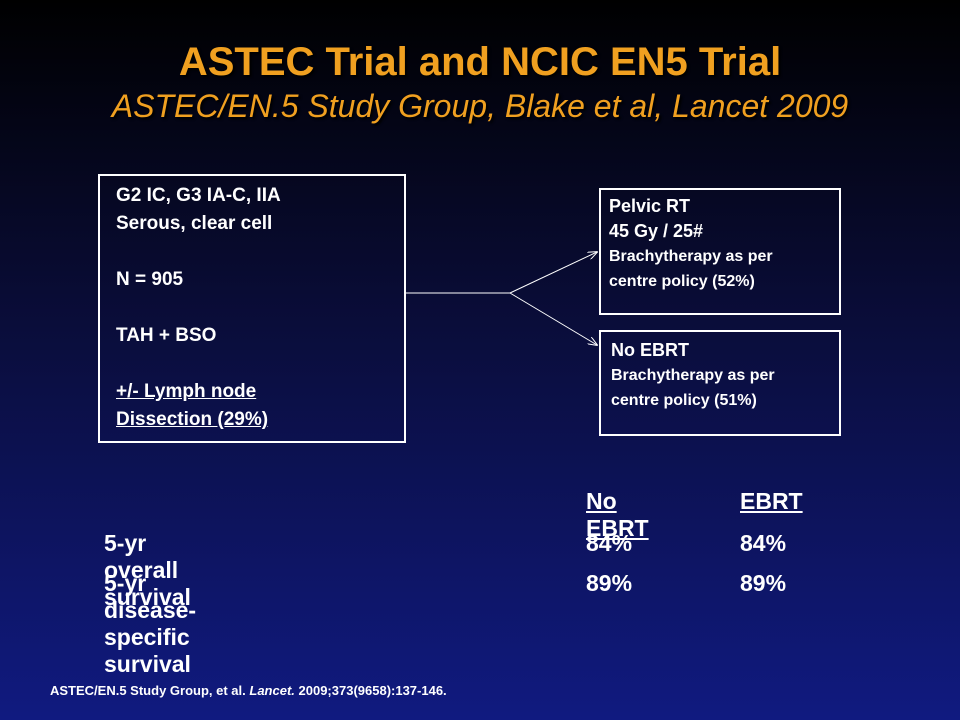  What do you see at coordinates (771, 501) in the screenshot?
I see `header-ebrt: EBRT` at bounding box center [771, 501].